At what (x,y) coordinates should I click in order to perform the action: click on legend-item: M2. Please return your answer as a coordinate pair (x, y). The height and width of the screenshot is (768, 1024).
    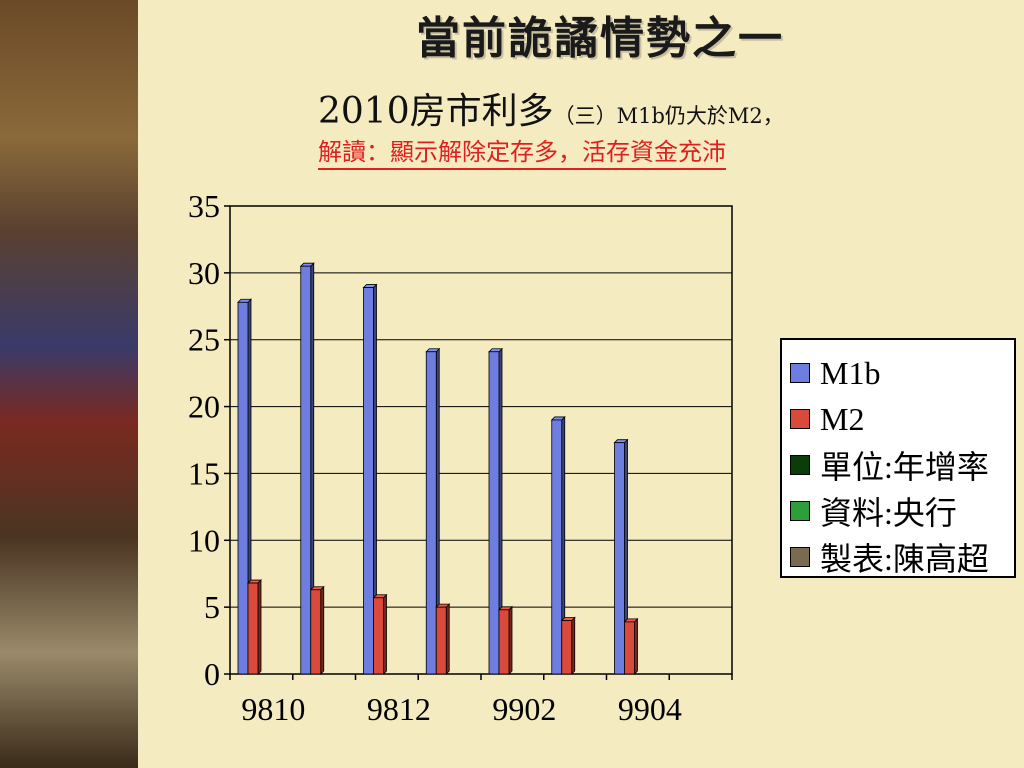
    Looking at the image, I should click on (902, 419).